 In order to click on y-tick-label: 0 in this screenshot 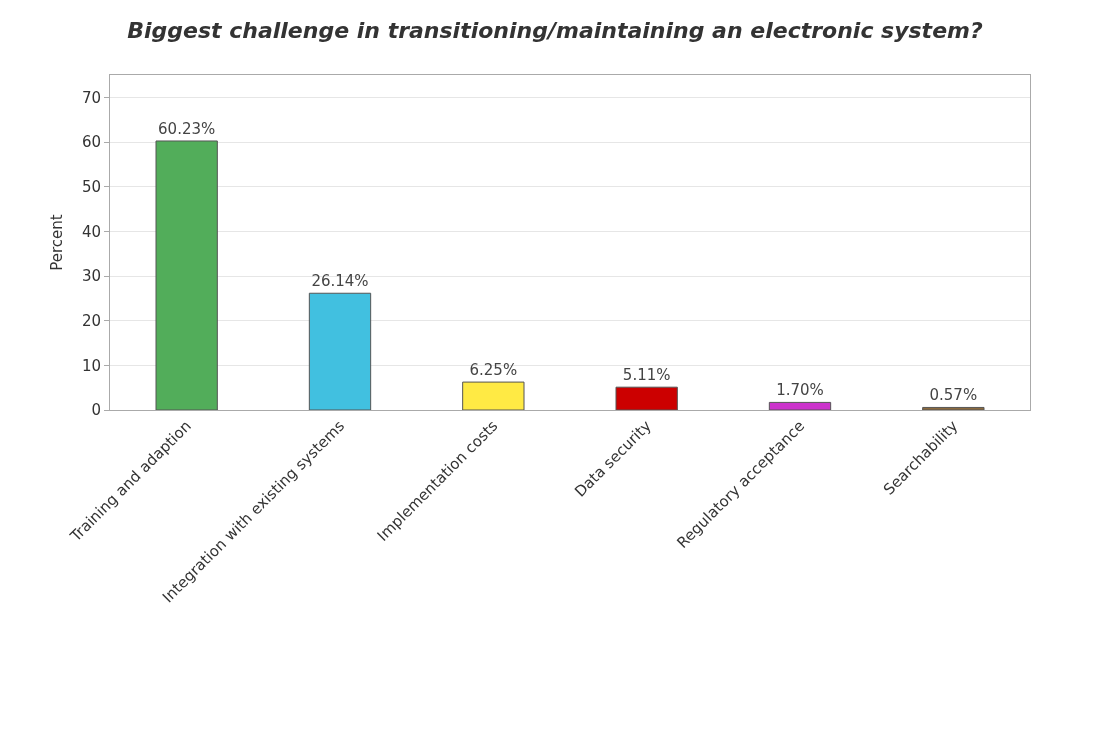, I will do `click(96, 410)`.